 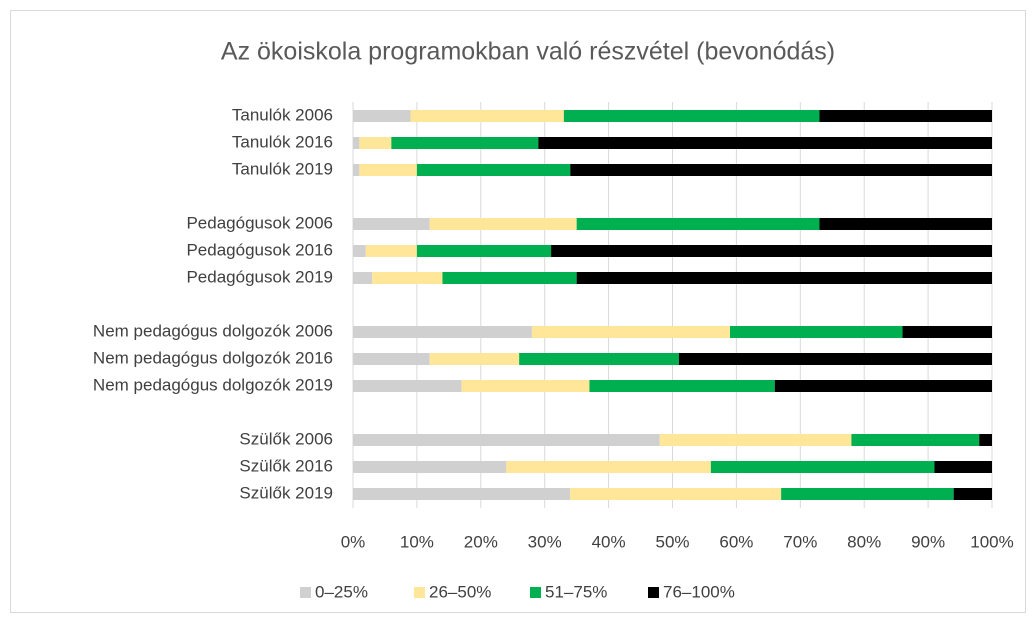 I want to click on y-tick-label: Tanulók 2019, so click(x=282, y=168).